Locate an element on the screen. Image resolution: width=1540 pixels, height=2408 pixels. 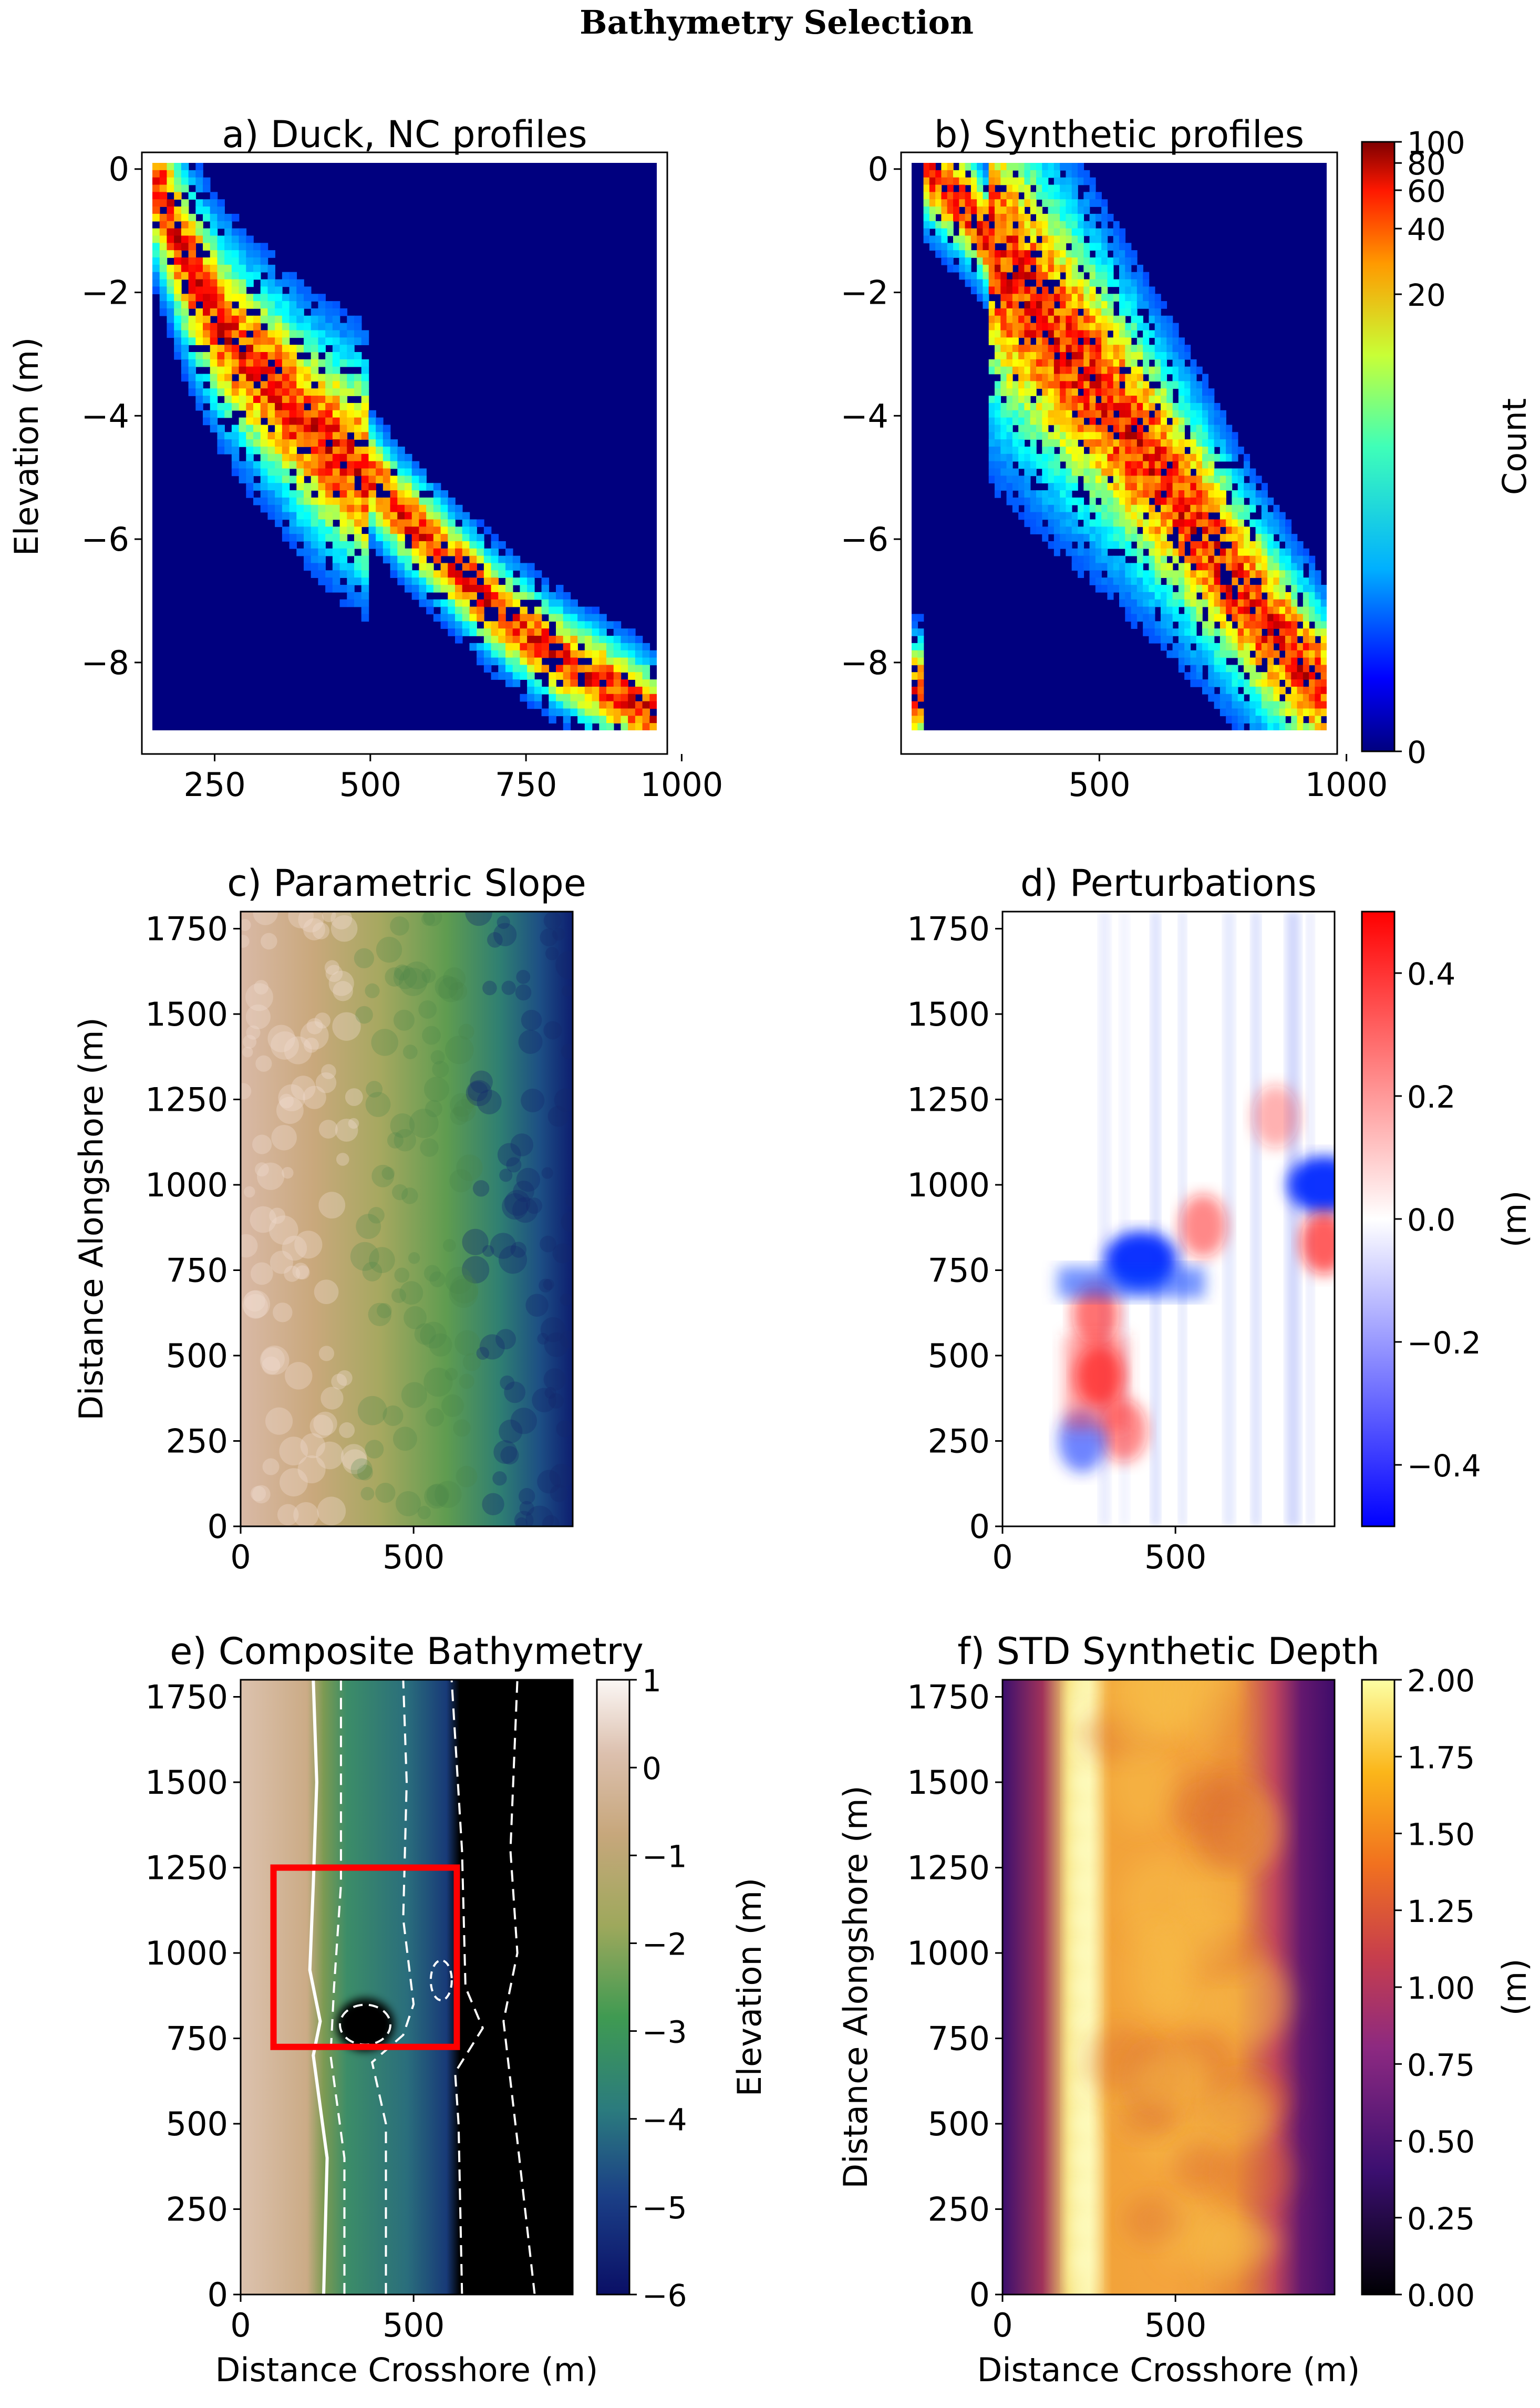
y-tick-label: 0 is located at coordinates (979, 2295).